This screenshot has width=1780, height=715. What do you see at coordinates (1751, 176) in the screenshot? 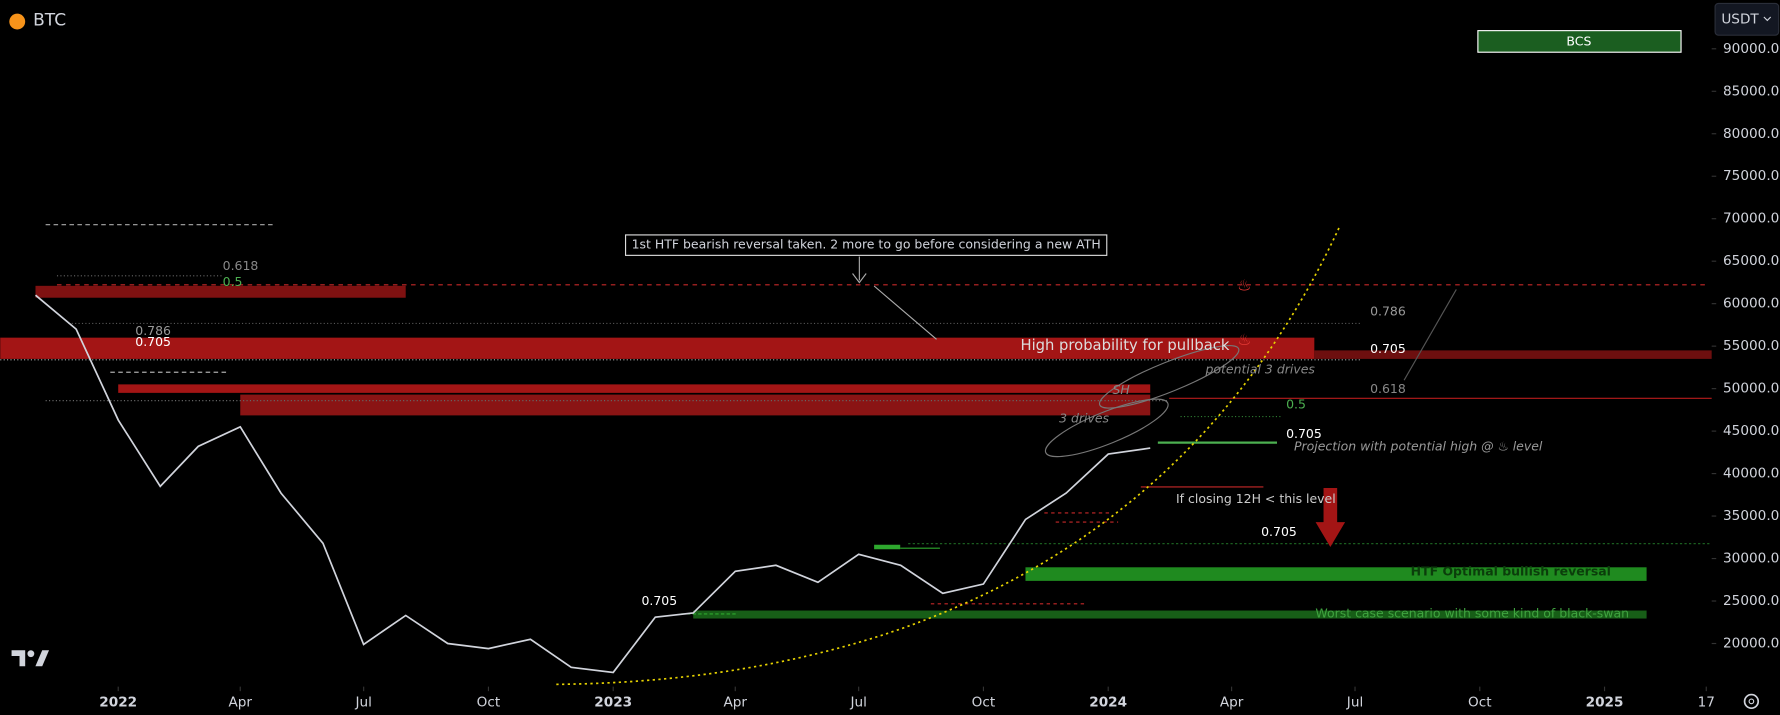
I see `y-tick-label: 75000.0` at bounding box center [1751, 176].